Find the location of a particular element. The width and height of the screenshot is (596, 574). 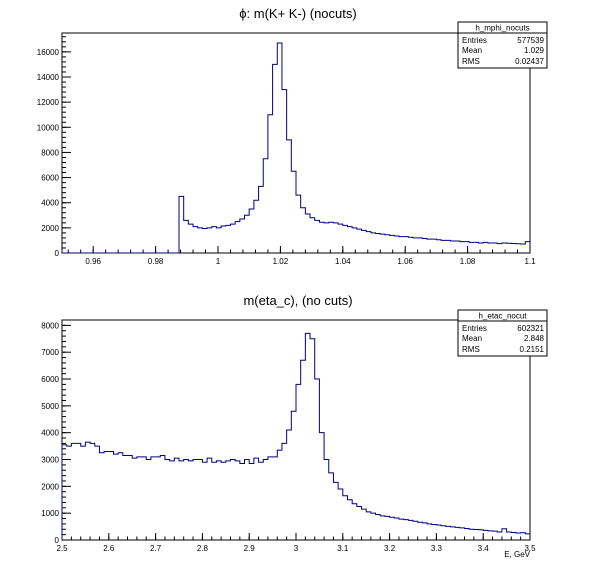

x-tick-label: 3.5 is located at coordinates (530, 548).